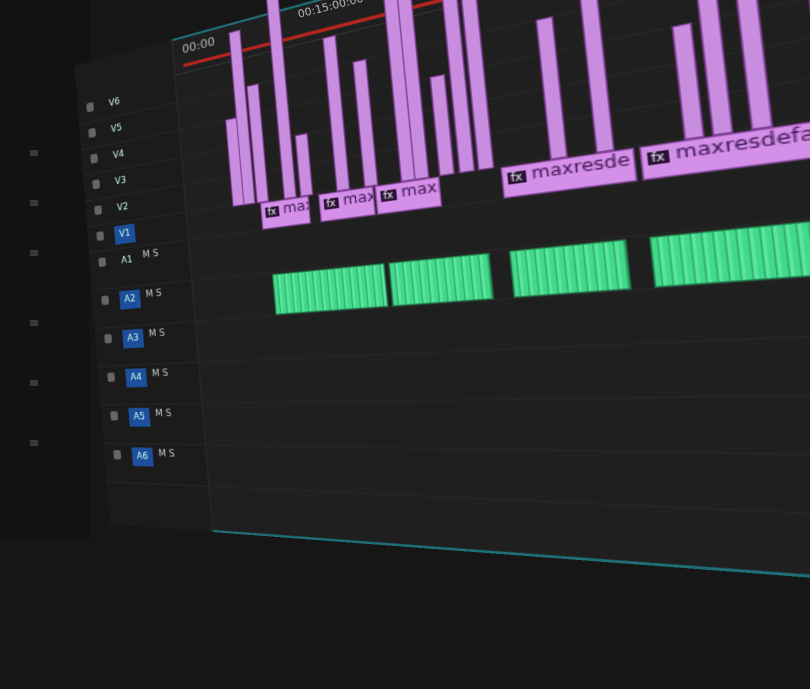  What do you see at coordinates (198, 45) in the screenshot?
I see `ruler-start-timecode: 00:00` at bounding box center [198, 45].